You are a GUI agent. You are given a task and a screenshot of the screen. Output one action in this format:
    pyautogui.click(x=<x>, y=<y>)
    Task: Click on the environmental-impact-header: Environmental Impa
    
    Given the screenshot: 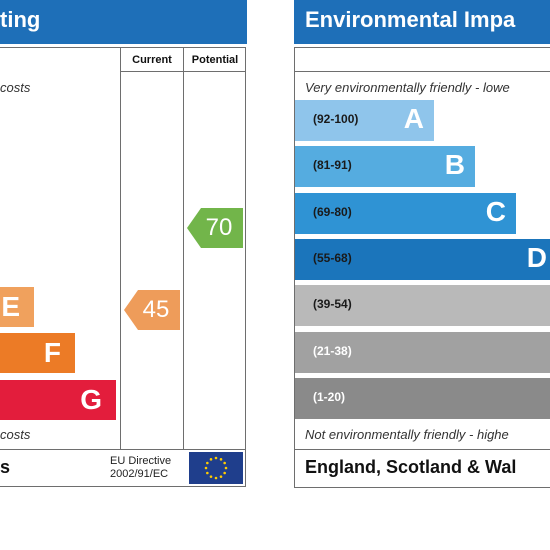 What is the action you would take?
    pyautogui.click(x=422, y=22)
    